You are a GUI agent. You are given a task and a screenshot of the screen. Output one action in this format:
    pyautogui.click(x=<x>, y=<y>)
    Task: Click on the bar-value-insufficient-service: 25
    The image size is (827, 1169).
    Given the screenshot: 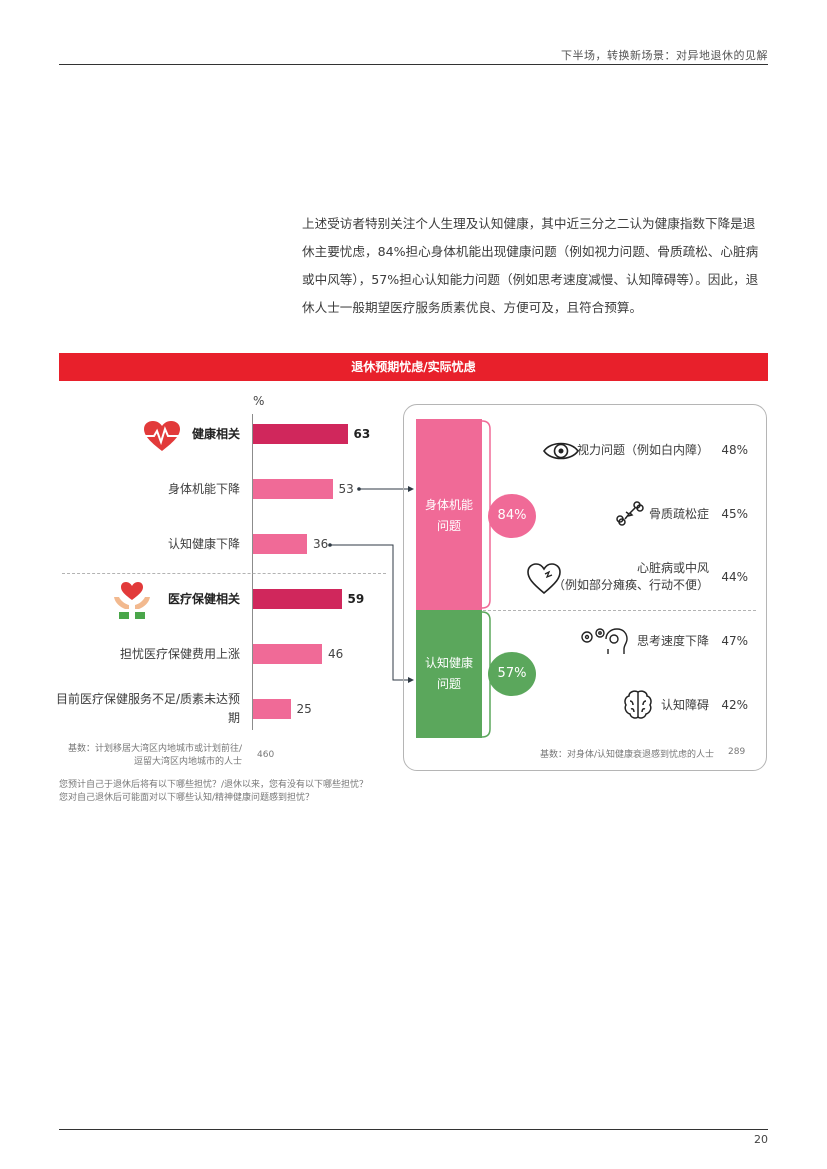 What is the action you would take?
    pyautogui.click(x=304, y=709)
    